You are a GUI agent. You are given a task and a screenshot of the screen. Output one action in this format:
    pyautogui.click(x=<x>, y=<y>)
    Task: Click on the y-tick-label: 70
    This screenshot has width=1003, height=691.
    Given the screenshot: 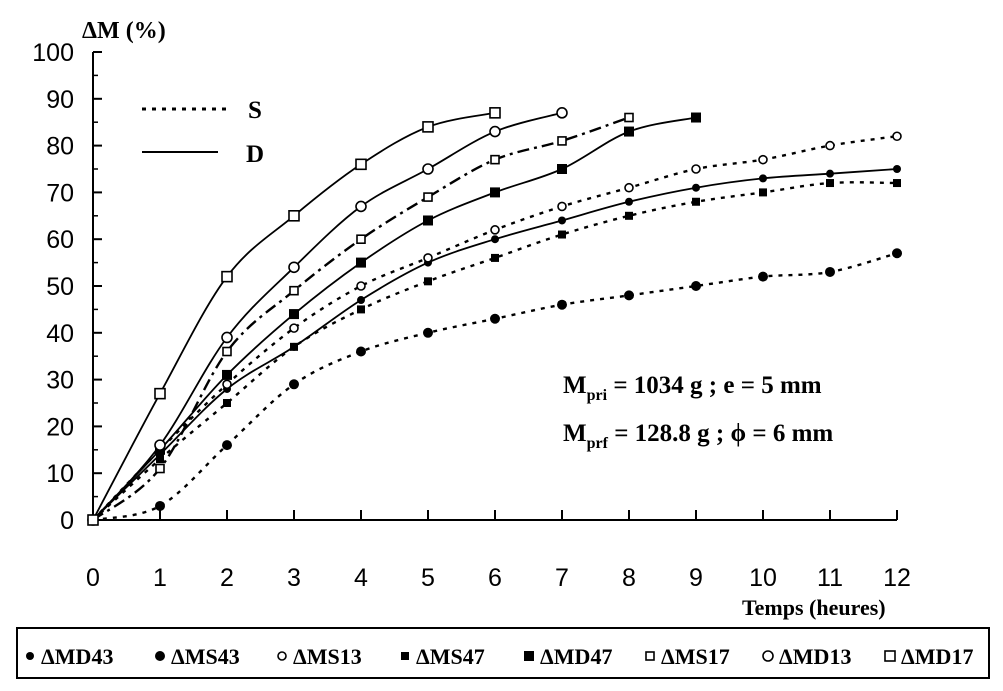 What is the action you would take?
    pyautogui.click(x=60, y=193)
    